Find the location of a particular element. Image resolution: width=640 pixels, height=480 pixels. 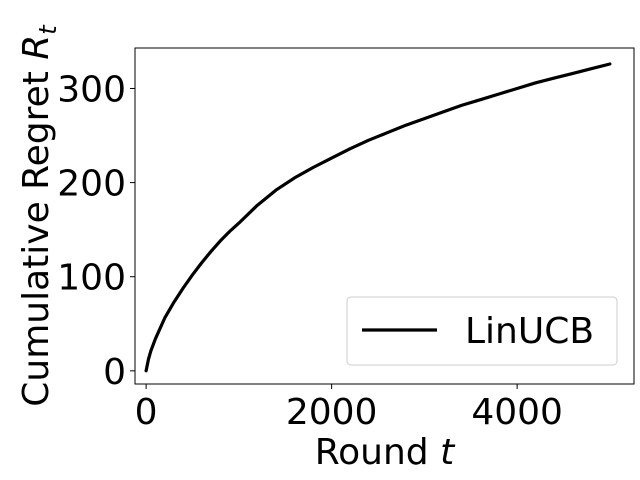

legend: LinUCB is located at coordinates (482, 331).